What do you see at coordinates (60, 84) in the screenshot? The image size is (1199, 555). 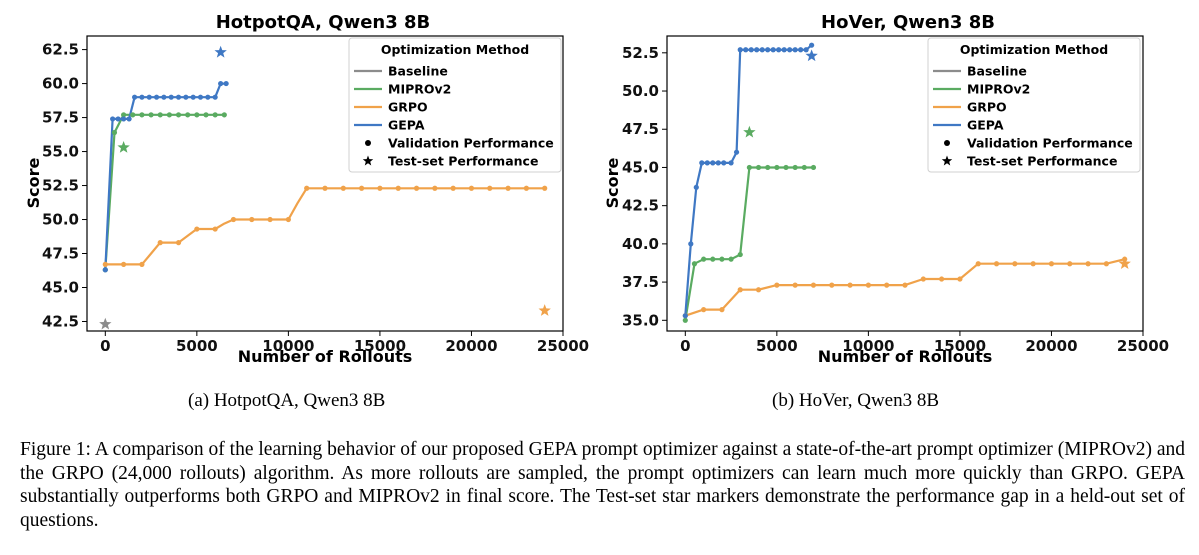 I see `y-tick-label: 60.0` at bounding box center [60, 84].